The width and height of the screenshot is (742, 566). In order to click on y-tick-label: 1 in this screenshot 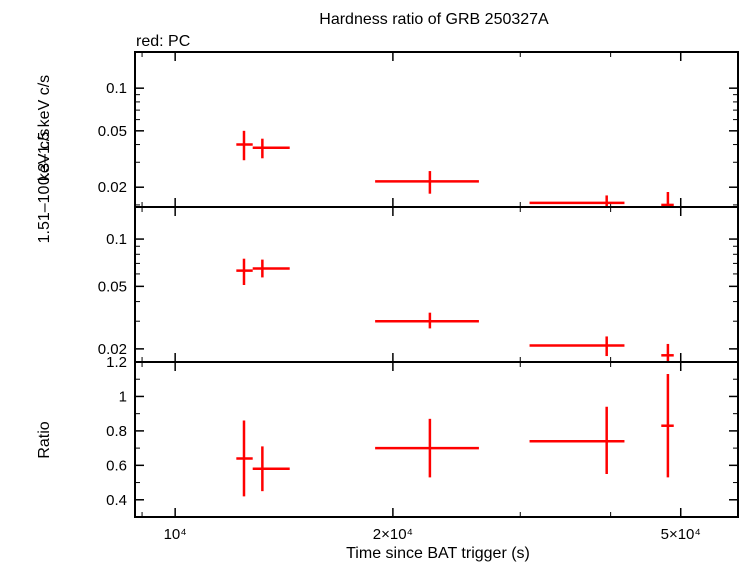, I will do `click(123, 396)`.